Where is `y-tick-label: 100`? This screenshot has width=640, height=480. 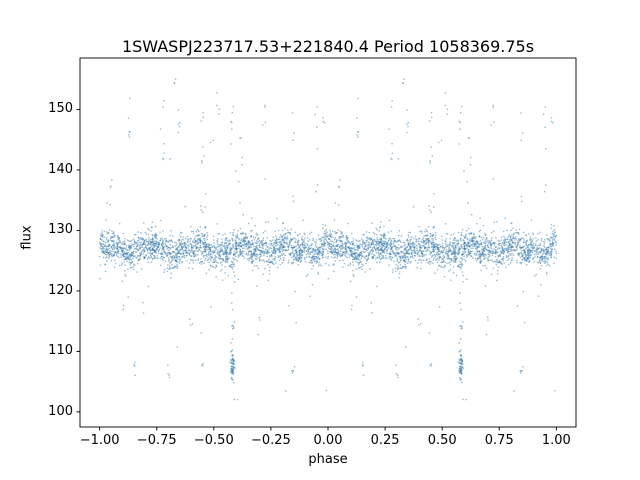
y-tick-label: 100 is located at coordinates (60, 411).